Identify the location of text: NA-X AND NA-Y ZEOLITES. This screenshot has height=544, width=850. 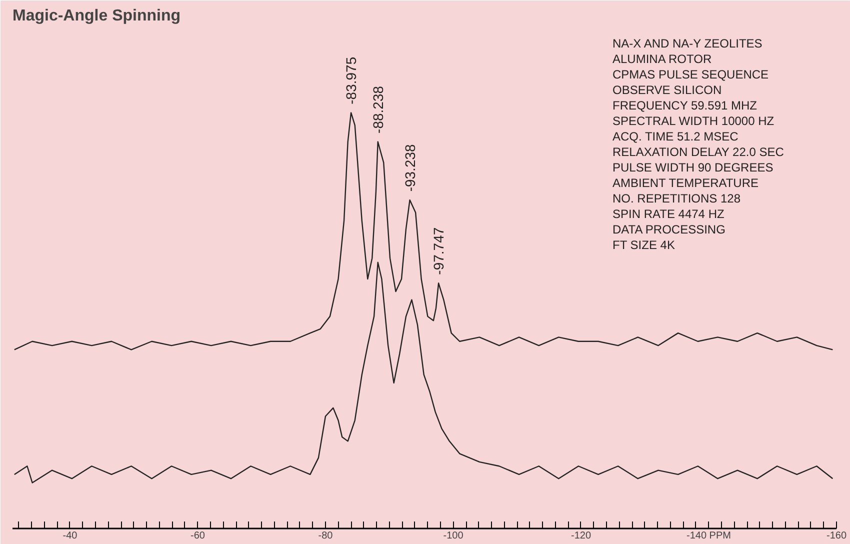
(687, 43).